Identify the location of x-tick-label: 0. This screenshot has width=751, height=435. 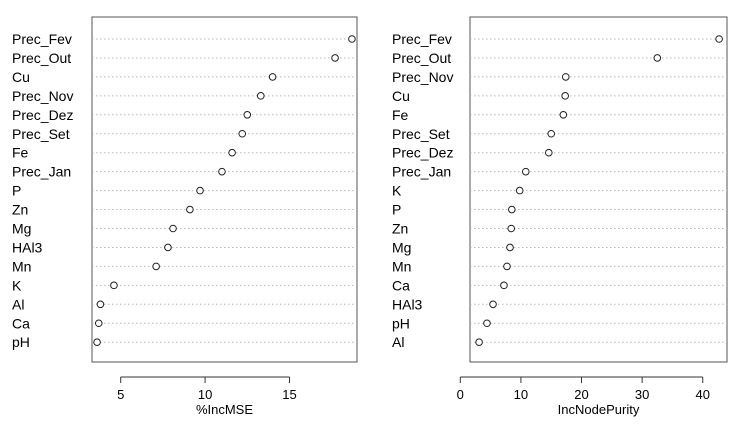
(460, 394).